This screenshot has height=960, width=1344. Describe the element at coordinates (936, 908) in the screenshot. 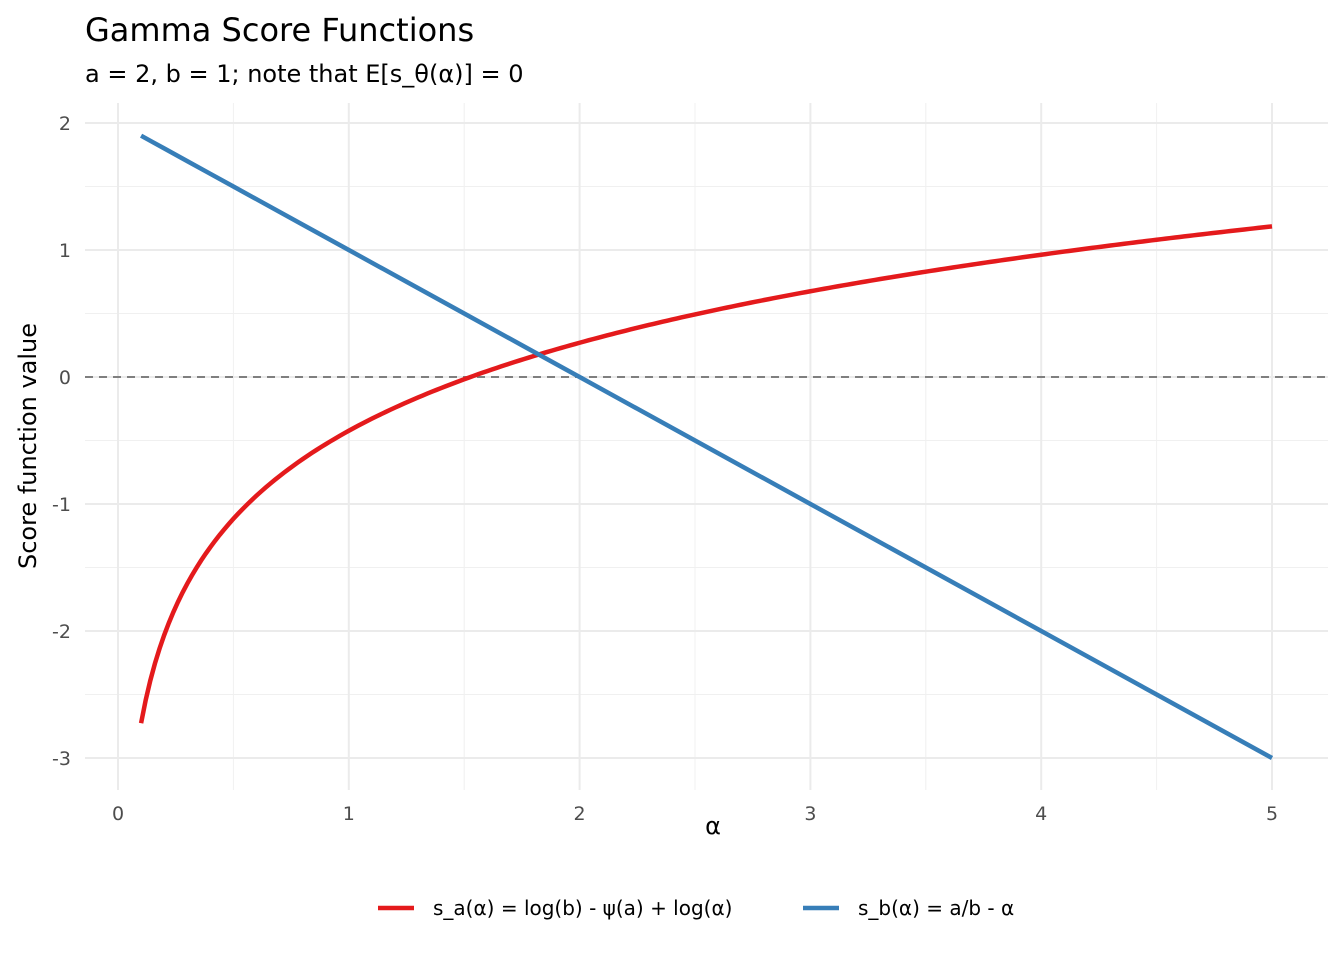

I see `legend-label-s-b: s_b(α) = a/b - α` at that location.